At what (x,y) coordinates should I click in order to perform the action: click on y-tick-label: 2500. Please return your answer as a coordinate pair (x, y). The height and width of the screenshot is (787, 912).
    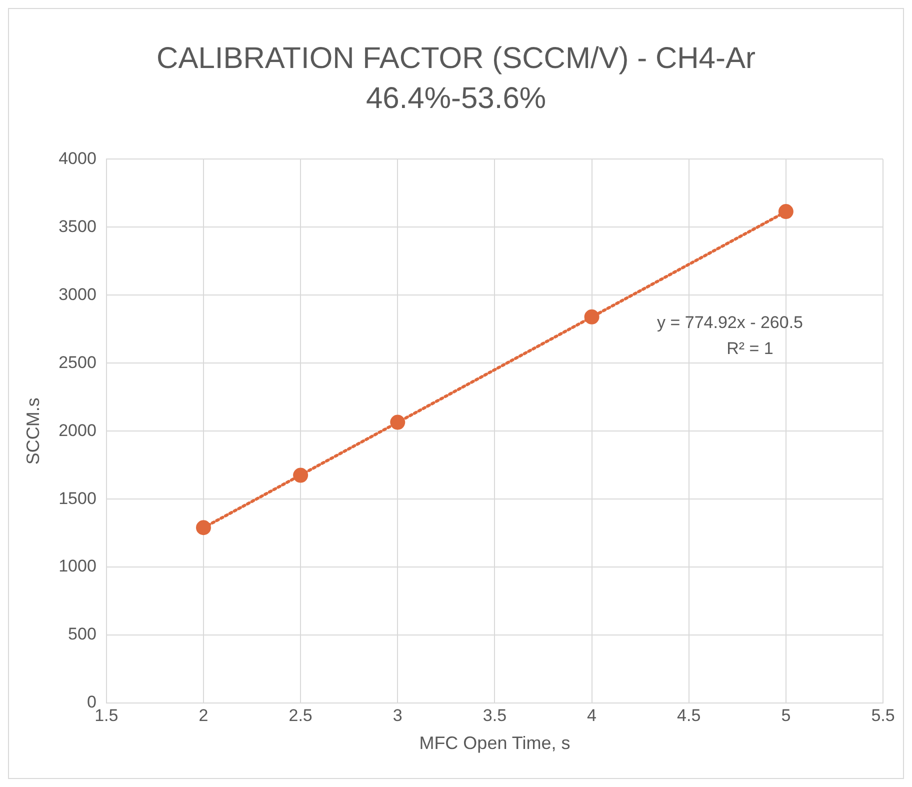
    Looking at the image, I should click on (77, 362).